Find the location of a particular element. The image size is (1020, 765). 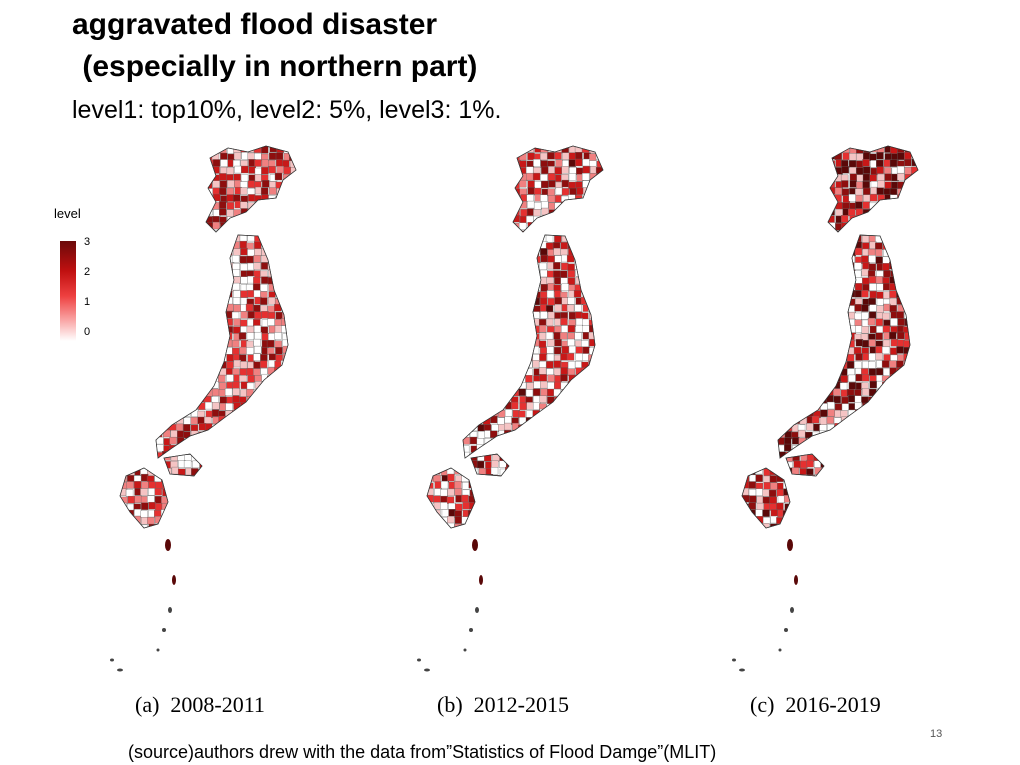

panel-caption-a: (a) 2008-2011 is located at coordinates (200, 704).